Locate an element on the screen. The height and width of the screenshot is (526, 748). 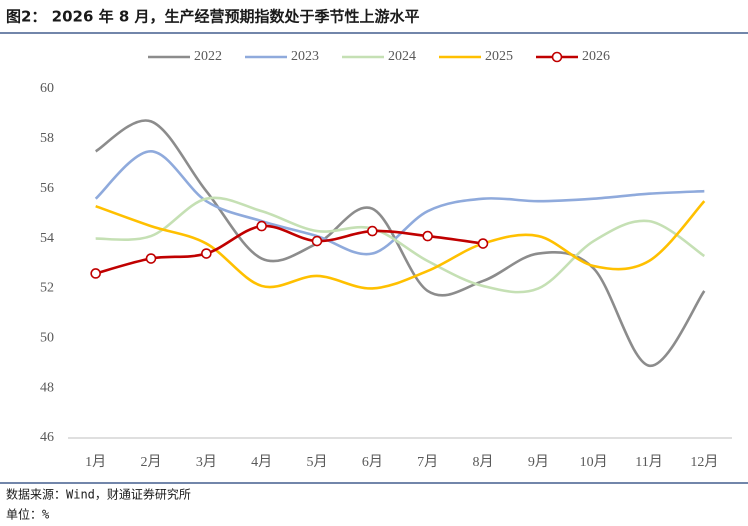
chart-title: 图2： 2026 年 8 月，生产经营预期指数处于季节性上游水平 is located at coordinates (213, 17).